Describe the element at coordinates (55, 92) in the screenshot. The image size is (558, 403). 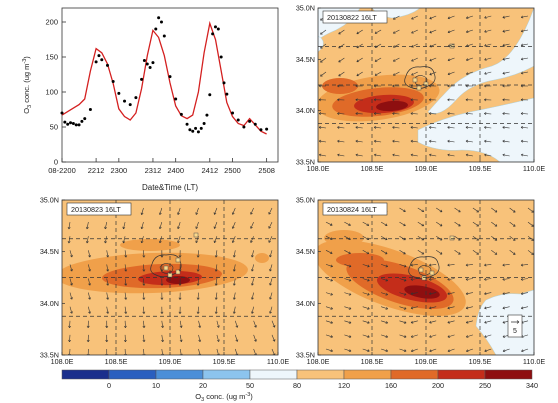
I see `timeseries-y-axis: 0 50 100 150 200` at that location.